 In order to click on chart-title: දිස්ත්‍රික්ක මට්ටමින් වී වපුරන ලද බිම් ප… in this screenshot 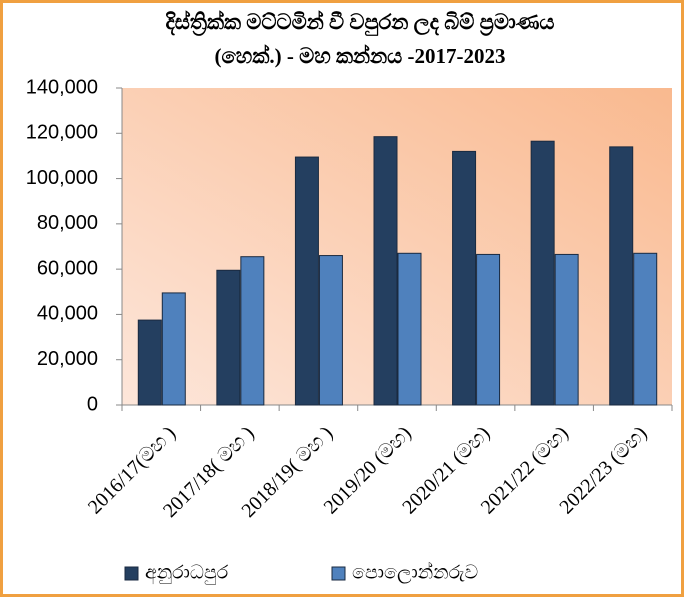, I will do `click(360, 23)`.